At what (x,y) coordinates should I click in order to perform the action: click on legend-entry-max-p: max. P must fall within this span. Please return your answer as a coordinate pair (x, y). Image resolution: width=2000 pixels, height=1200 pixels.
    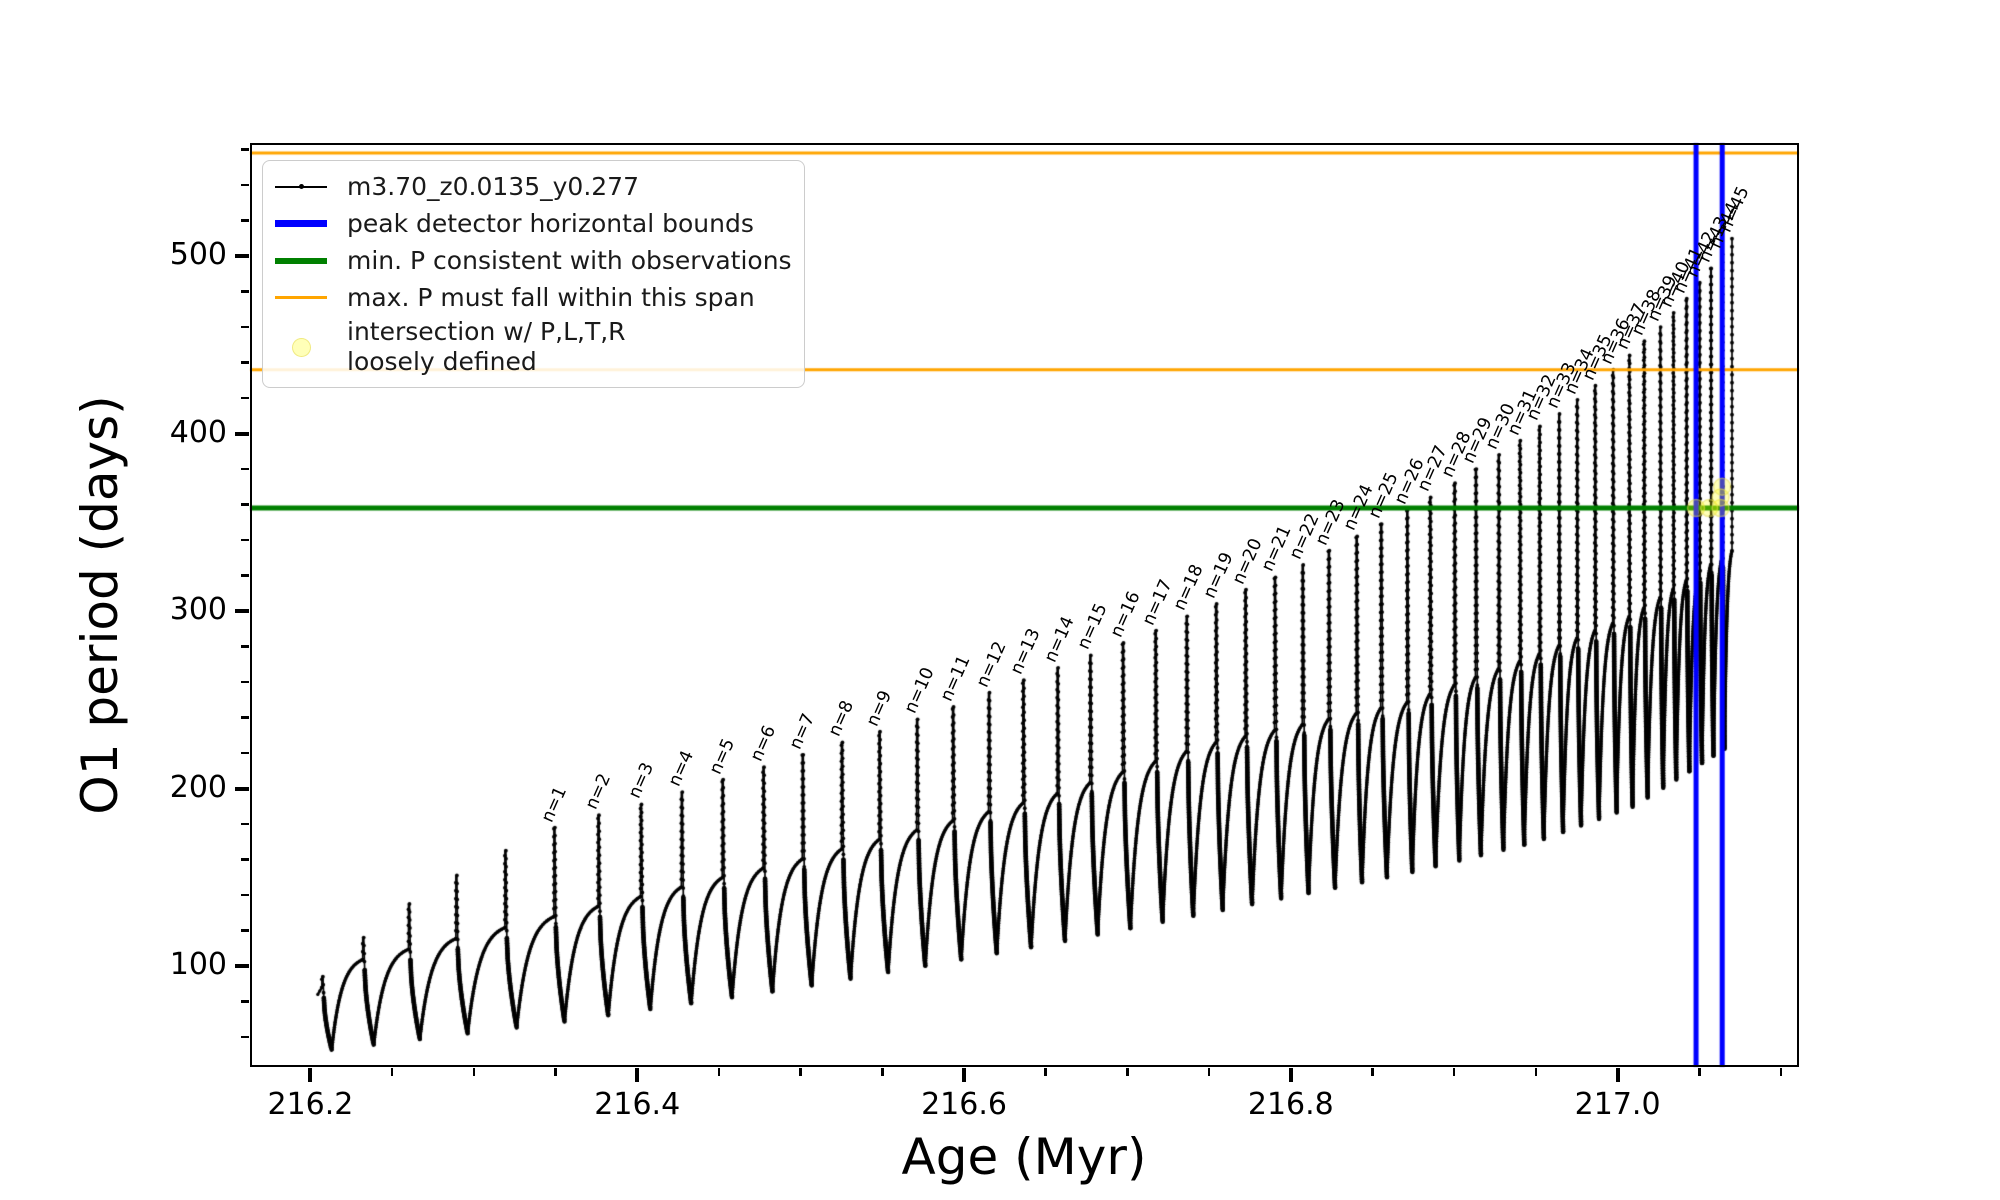
    Looking at the image, I should click on (533, 297).